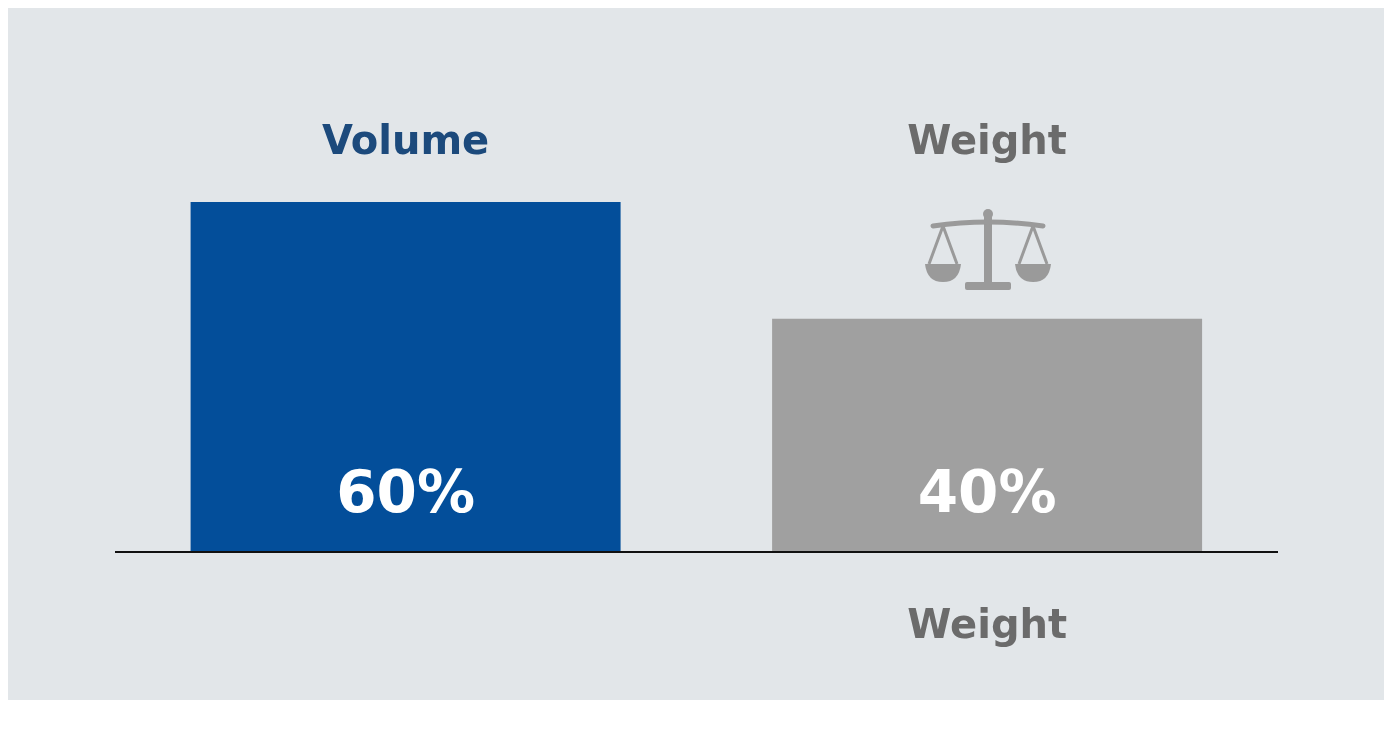  What do you see at coordinates (987, 492) in the screenshot?
I see `data-label: 40%` at bounding box center [987, 492].